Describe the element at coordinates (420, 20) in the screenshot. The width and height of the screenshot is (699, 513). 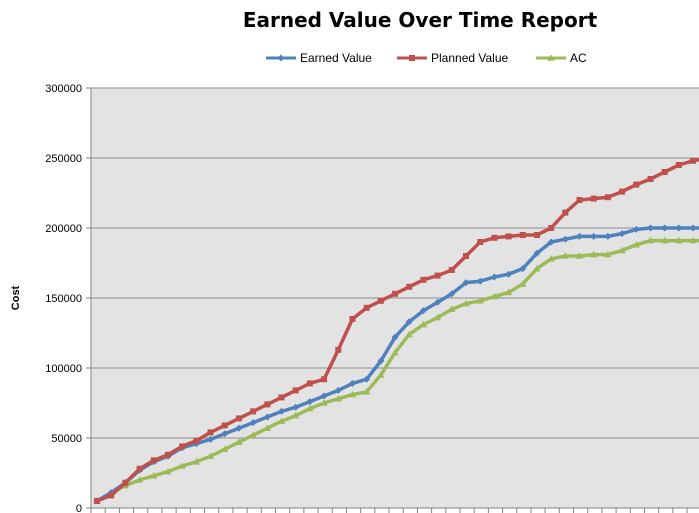
I see `chart-title: Earned Value Over Time Report` at that location.